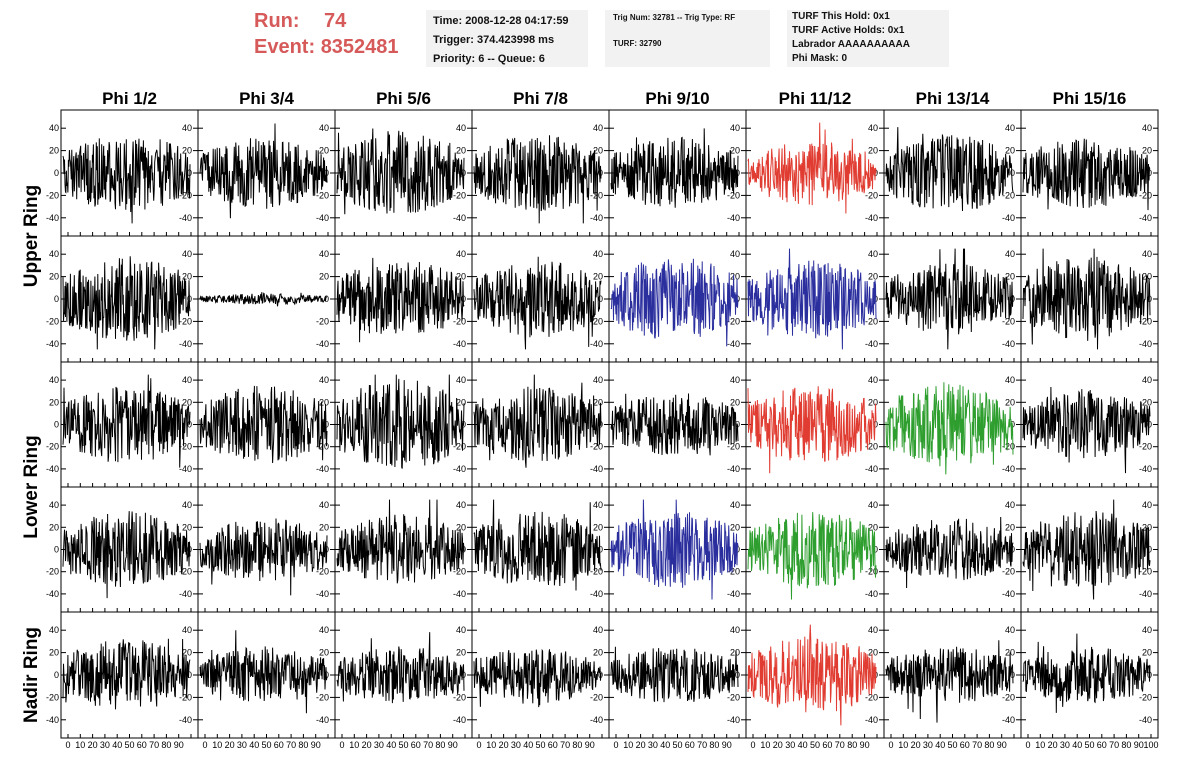  Describe the element at coordinates (1114, 745) in the screenshot. I see `x-tick-label: 70` at that location.